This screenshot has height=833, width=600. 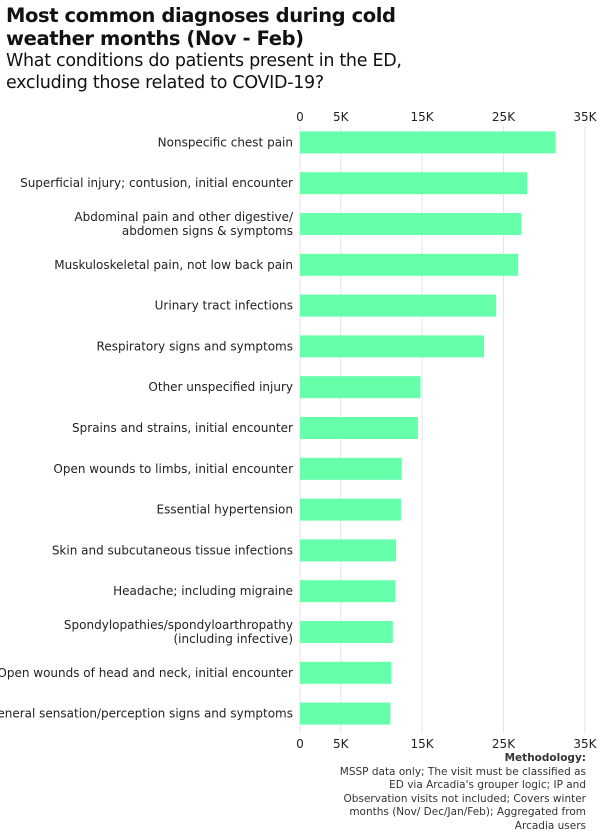 I want to click on tick-label: 5K, so click(x=341, y=117).